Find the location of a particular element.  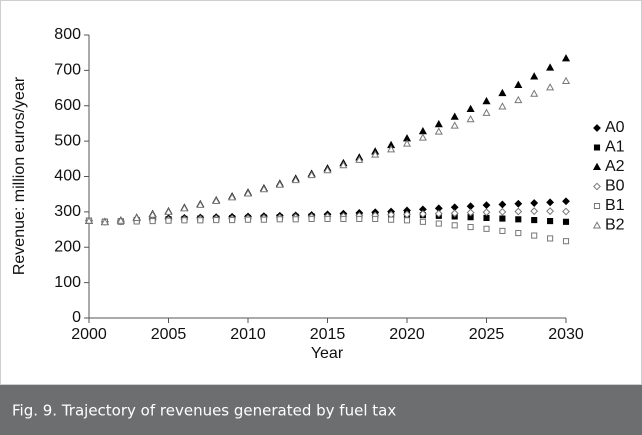

legend-label: A0 is located at coordinates (615, 127).